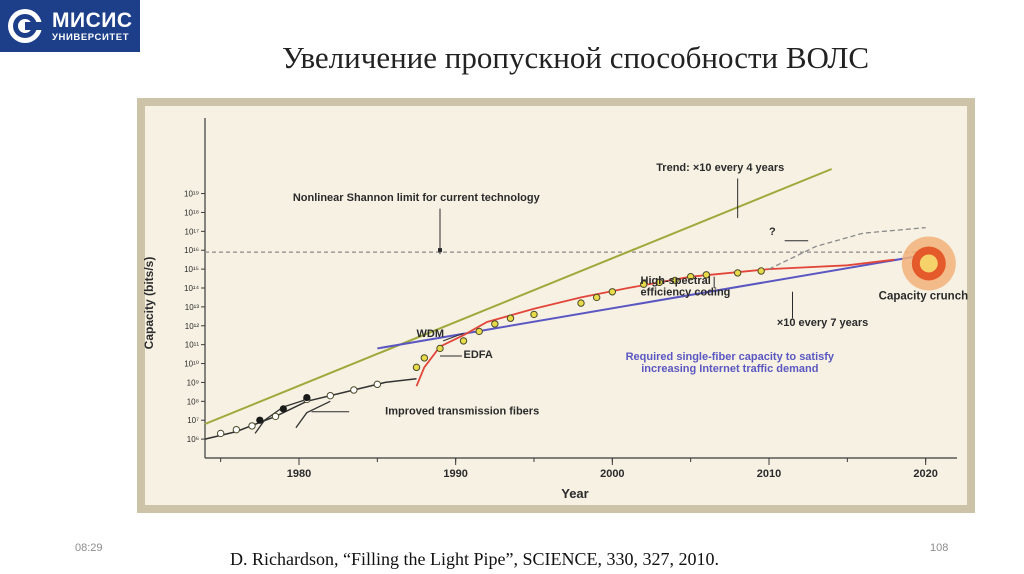 The width and height of the screenshot is (1024, 574). I want to click on demand-line, so click(659, 300).